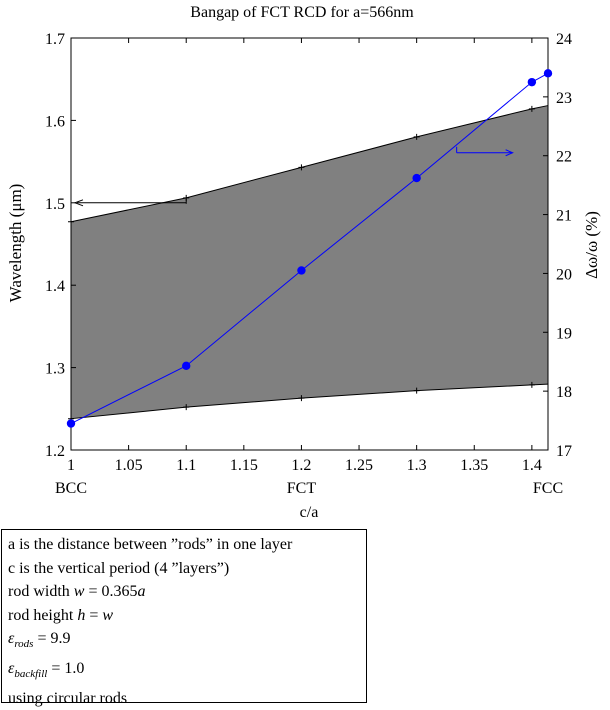 The image size is (610, 710). Describe the element at coordinates (564, 333) in the screenshot. I see `y-right-tick-label: 19` at that location.